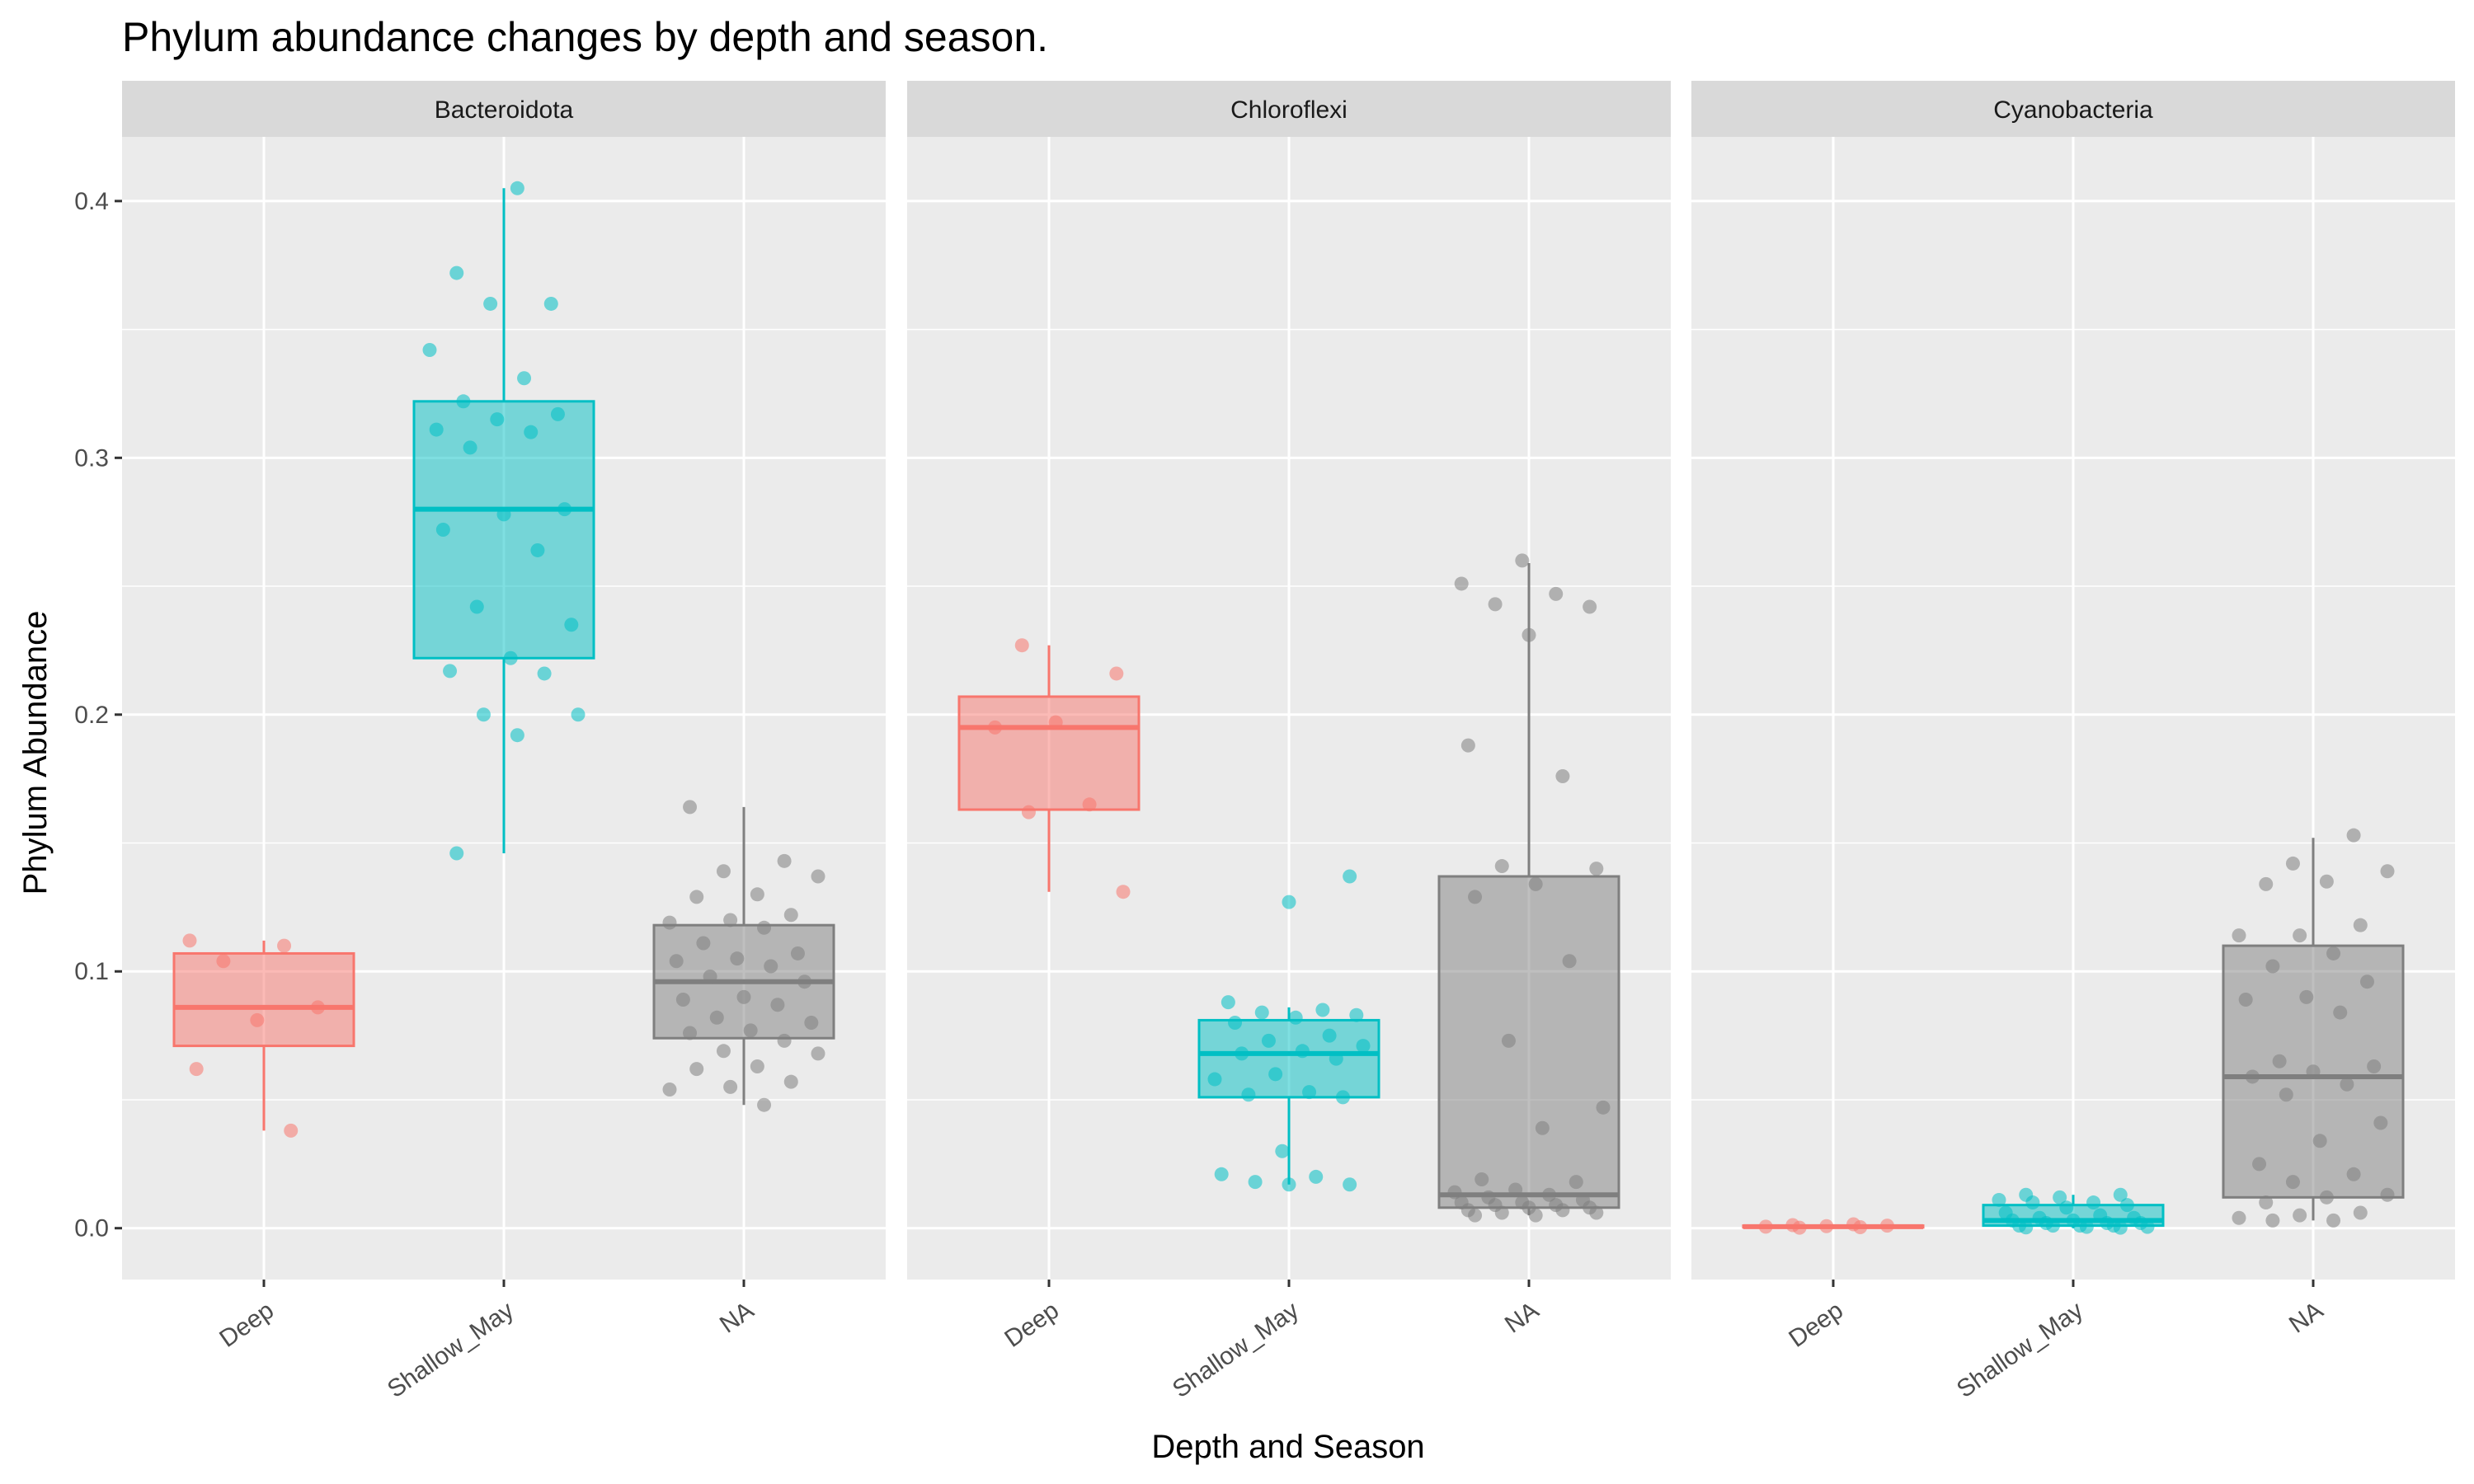 The image size is (2474, 1484). Describe the element at coordinates (98, 715) in the screenshot. I see `y-axis: 0.0 0.1 0.2 0.3 0.4` at that location.